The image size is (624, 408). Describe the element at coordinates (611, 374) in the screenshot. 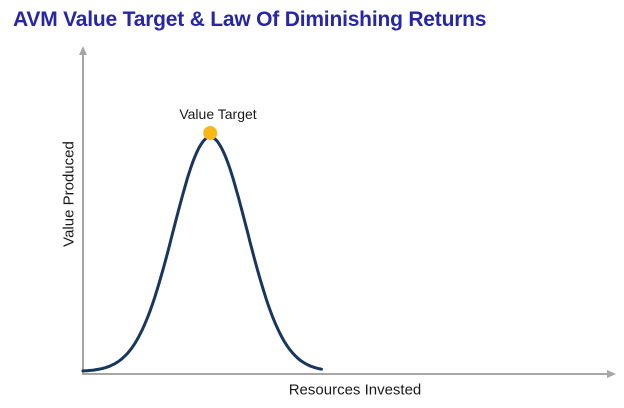

I see `x-axis-arrowhead` at that location.